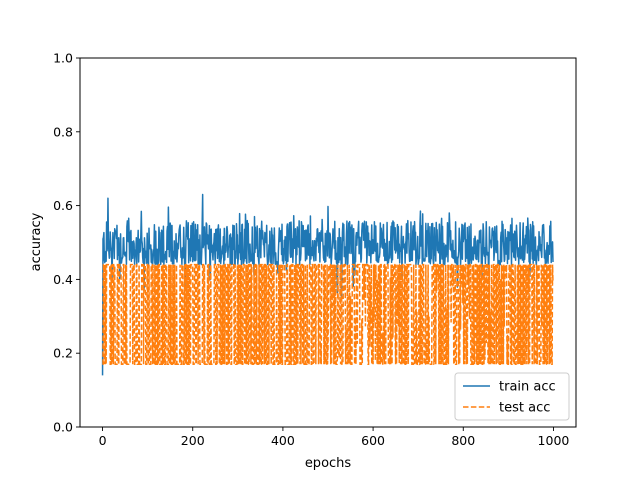 The width and height of the screenshot is (640, 480). Describe the element at coordinates (524, 408) in the screenshot. I see `legend-label-1: test acc` at that location.